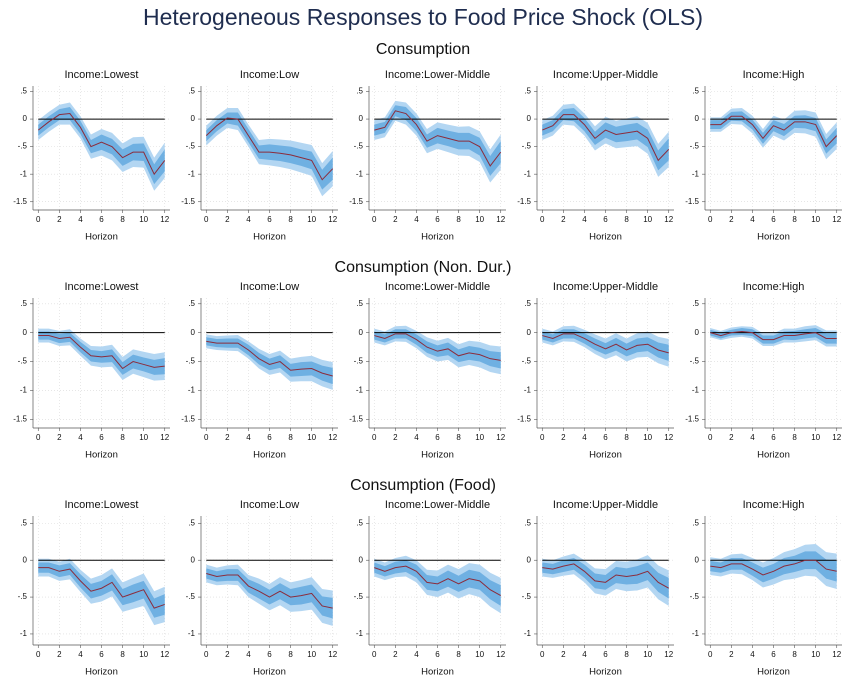 Image resolution: width=846 pixels, height=680 pixels. I want to click on section-title: Consumption, so click(423, 49).